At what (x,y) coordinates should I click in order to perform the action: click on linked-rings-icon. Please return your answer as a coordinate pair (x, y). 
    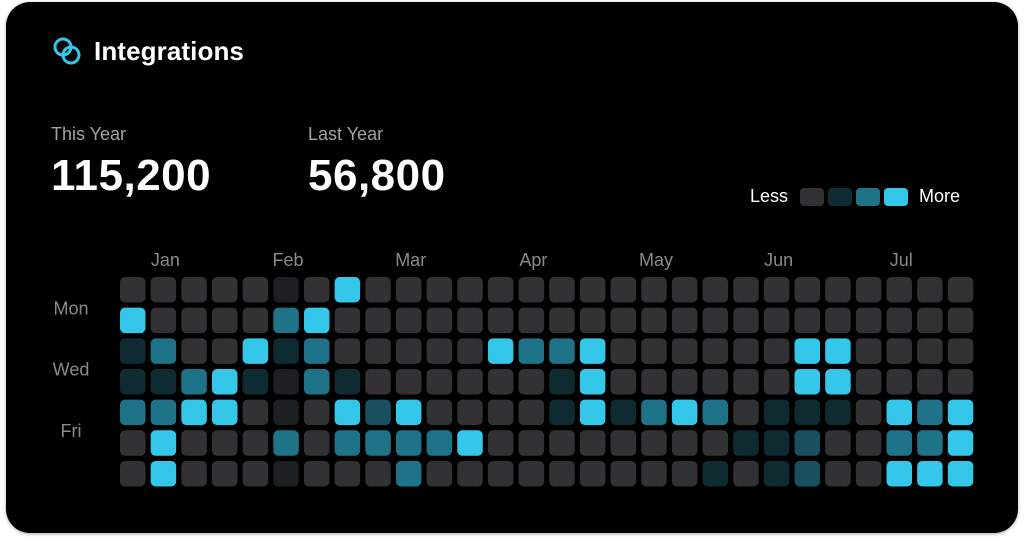
    Looking at the image, I should click on (67, 51).